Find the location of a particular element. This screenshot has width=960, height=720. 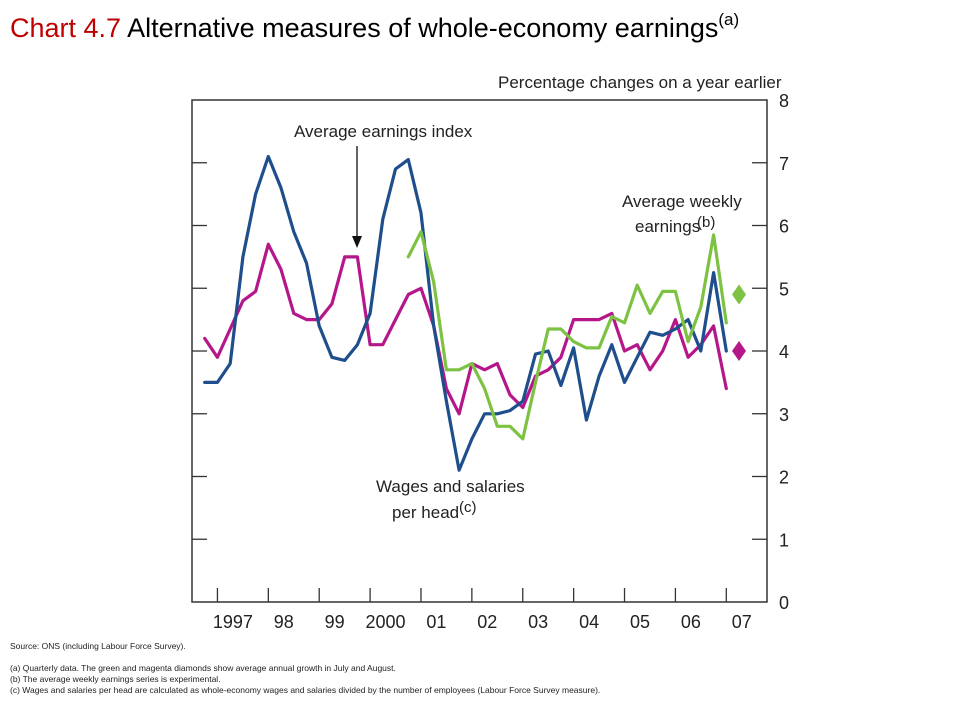

annotation-awe-line1: Average weekly is located at coordinates (682, 201).